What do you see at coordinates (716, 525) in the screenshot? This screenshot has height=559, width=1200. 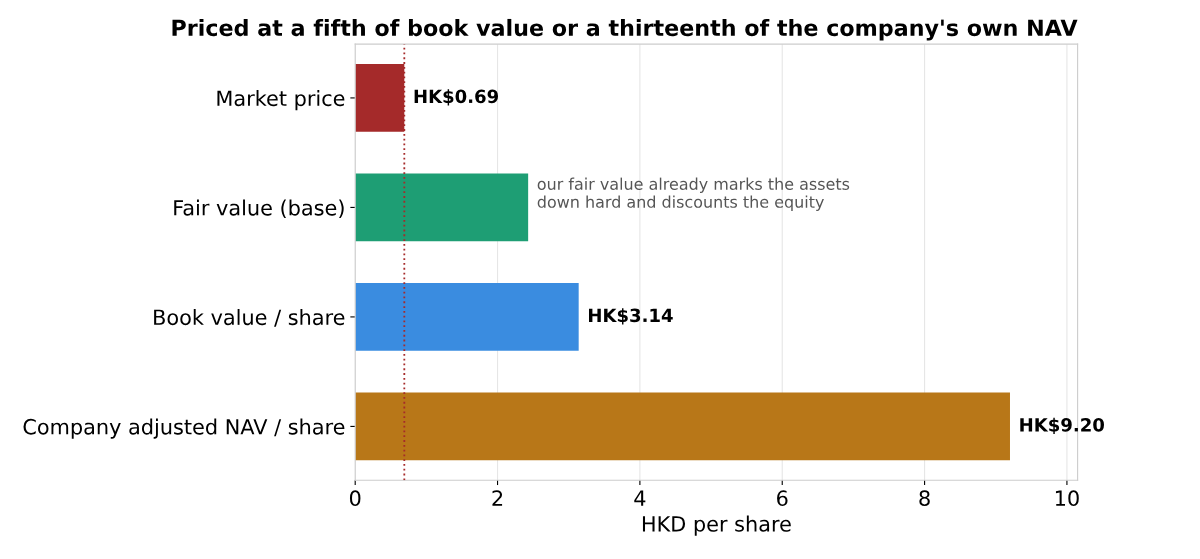 I see `x-axis-title: HKD per share` at bounding box center [716, 525].